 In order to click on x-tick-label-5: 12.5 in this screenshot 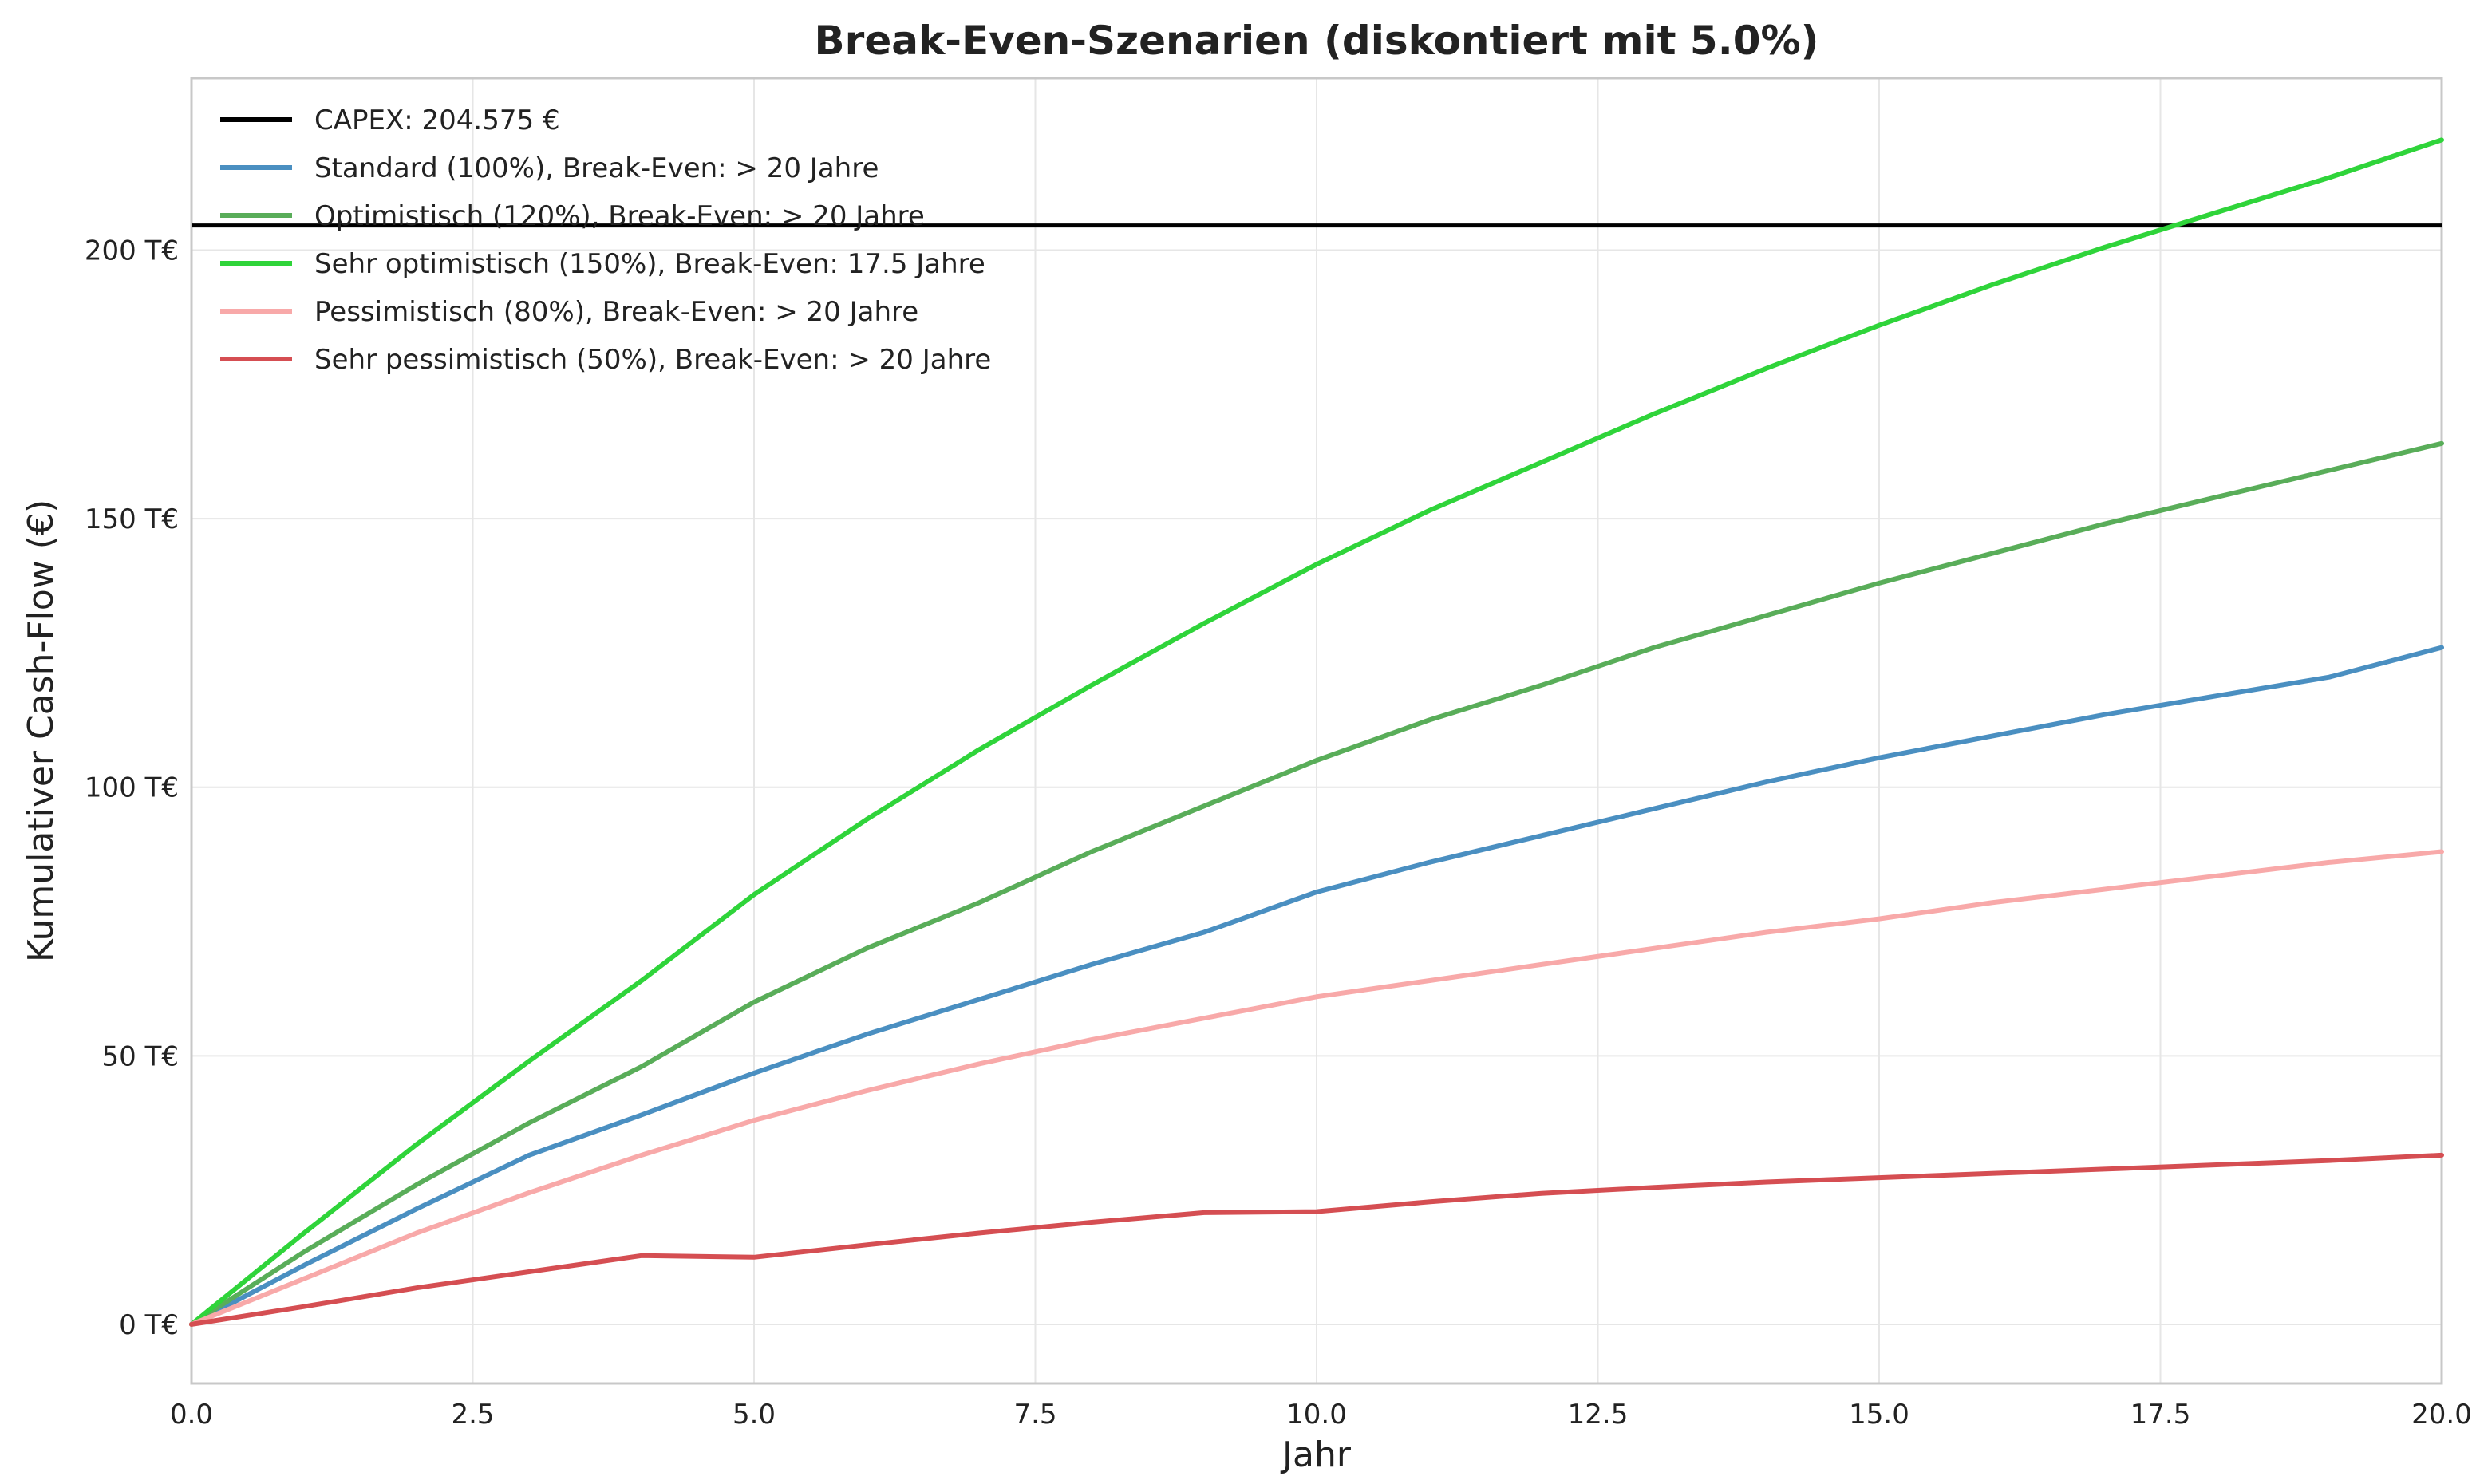, I will do `click(1598, 1415)`.